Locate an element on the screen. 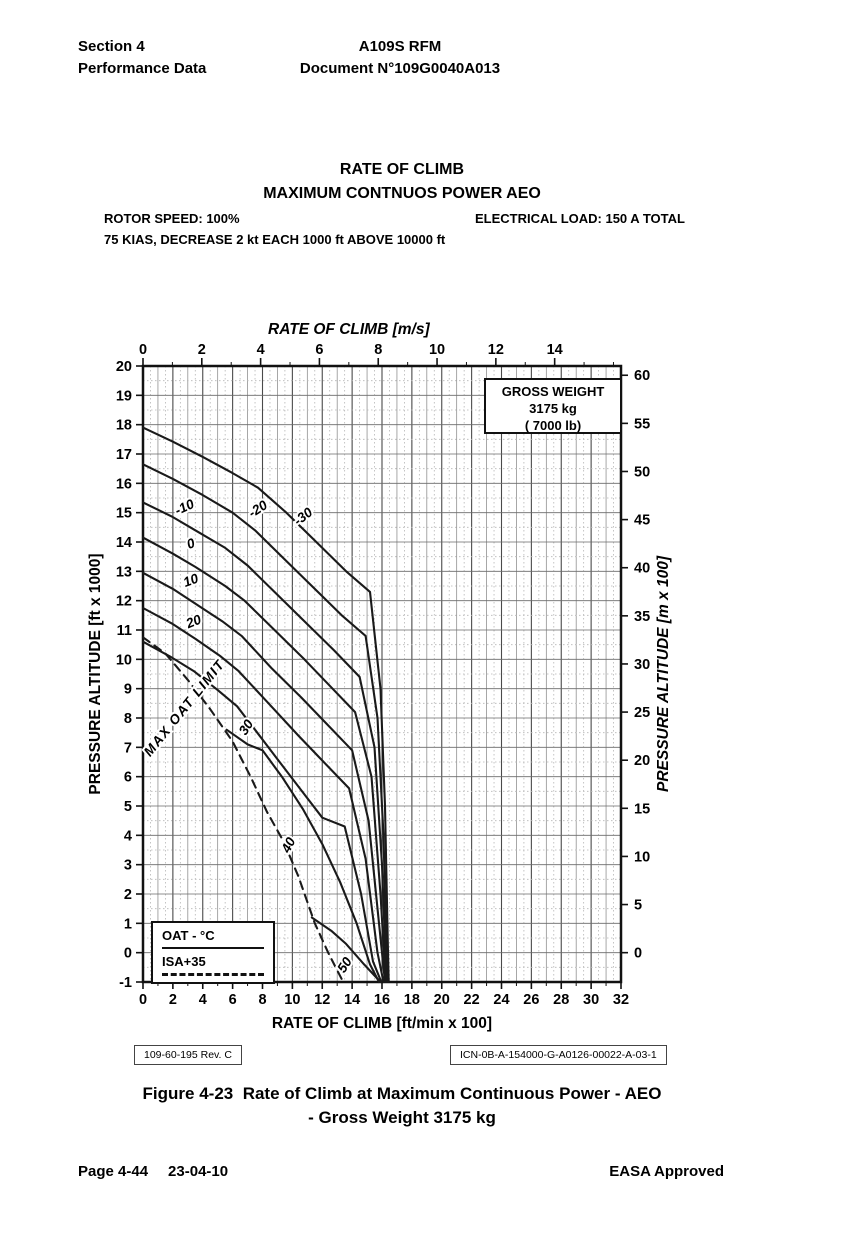 This screenshot has width=862, height=1234. gross-weight-kg: 3175 kg is located at coordinates (553, 408).